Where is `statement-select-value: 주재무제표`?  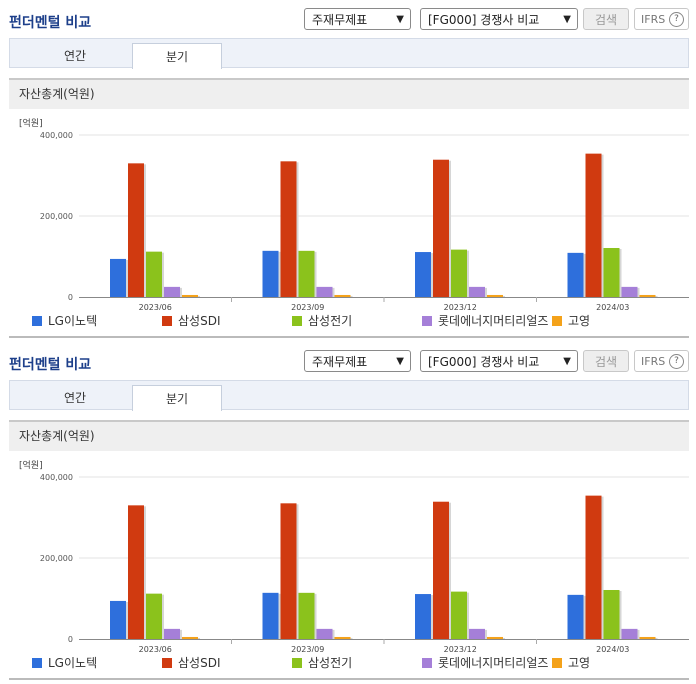 statement-select-value: 주재무제표 is located at coordinates (340, 362).